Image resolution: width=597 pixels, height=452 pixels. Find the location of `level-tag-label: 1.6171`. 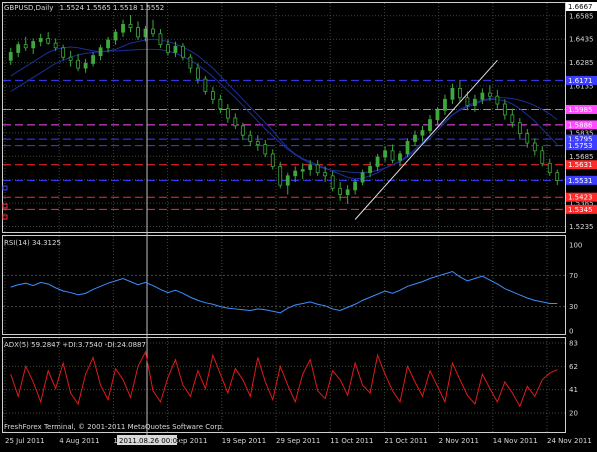

level-tag-label: 1.6171 is located at coordinates (580, 81).